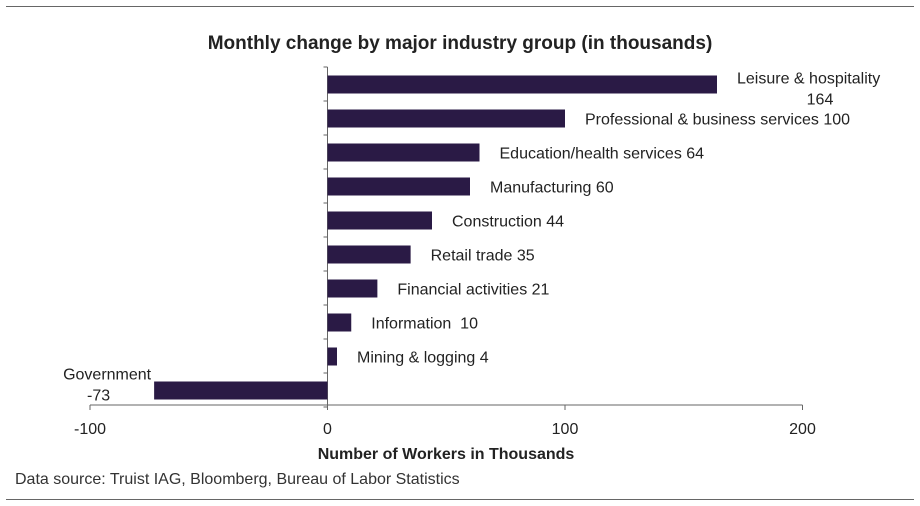 The height and width of the screenshot is (506, 920). Describe the element at coordinates (446, 454) in the screenshot. I see `x-axis-label: Number of Workers in Thousands` at that location.